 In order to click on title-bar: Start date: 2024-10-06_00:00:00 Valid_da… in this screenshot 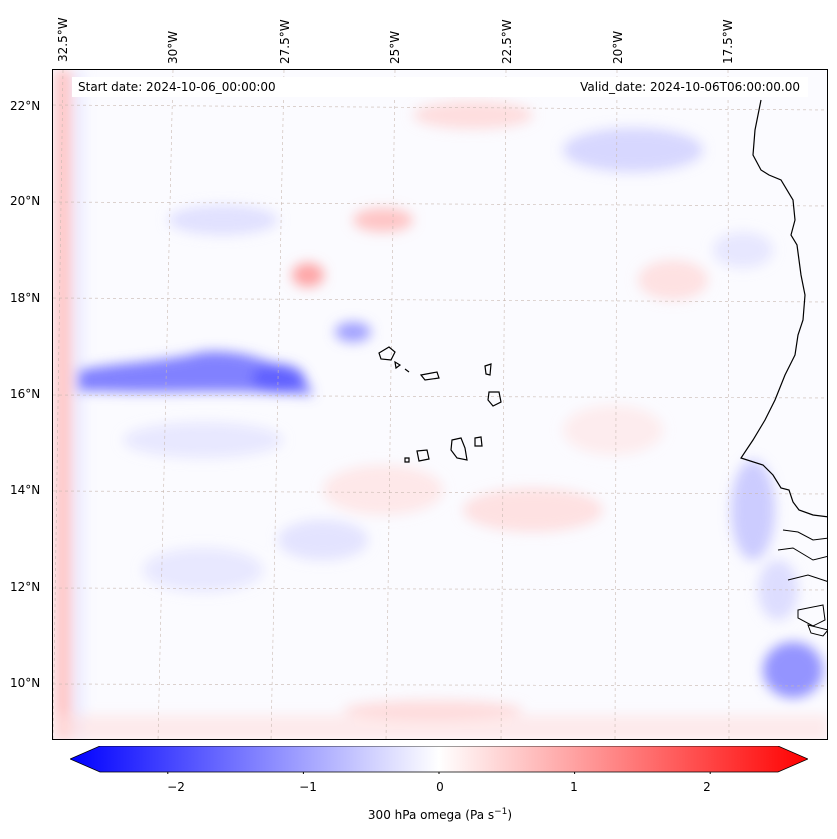, I will do `click(440, 87)`.